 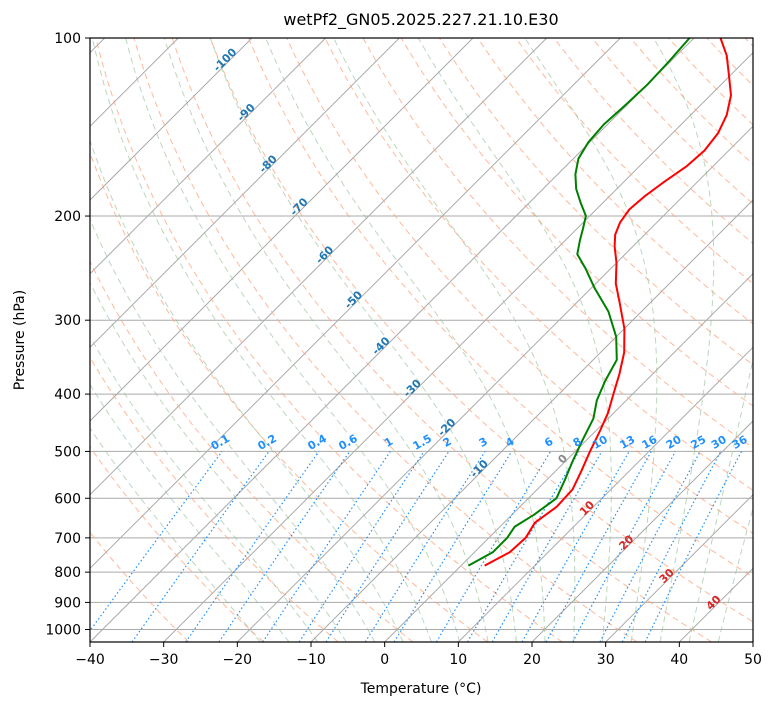 What do you see at coordinates (421, 689) in the screenshot?
I see `x-axis-title: Temperature (°C)` at bounding box center [421, 689].